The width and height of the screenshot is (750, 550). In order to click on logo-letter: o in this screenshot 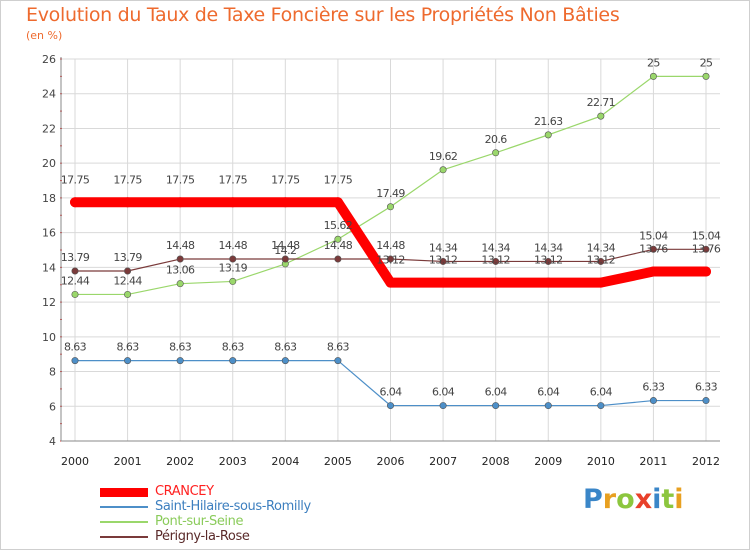, I will do `click(625, 499)`.